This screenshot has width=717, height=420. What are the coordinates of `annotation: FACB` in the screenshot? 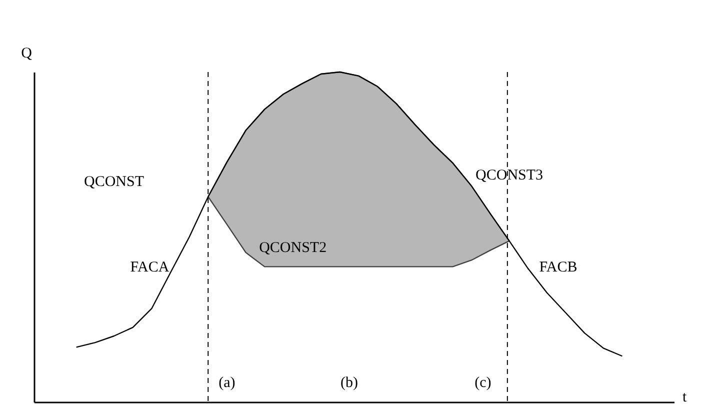 It's located at (558, 268).